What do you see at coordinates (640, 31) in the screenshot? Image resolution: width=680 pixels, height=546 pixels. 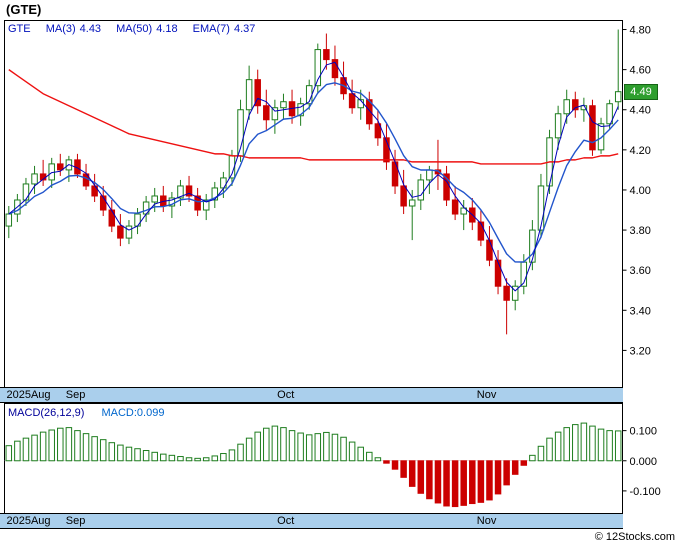 I see `svg-text: 4.80` at bounding box center [640, 31].